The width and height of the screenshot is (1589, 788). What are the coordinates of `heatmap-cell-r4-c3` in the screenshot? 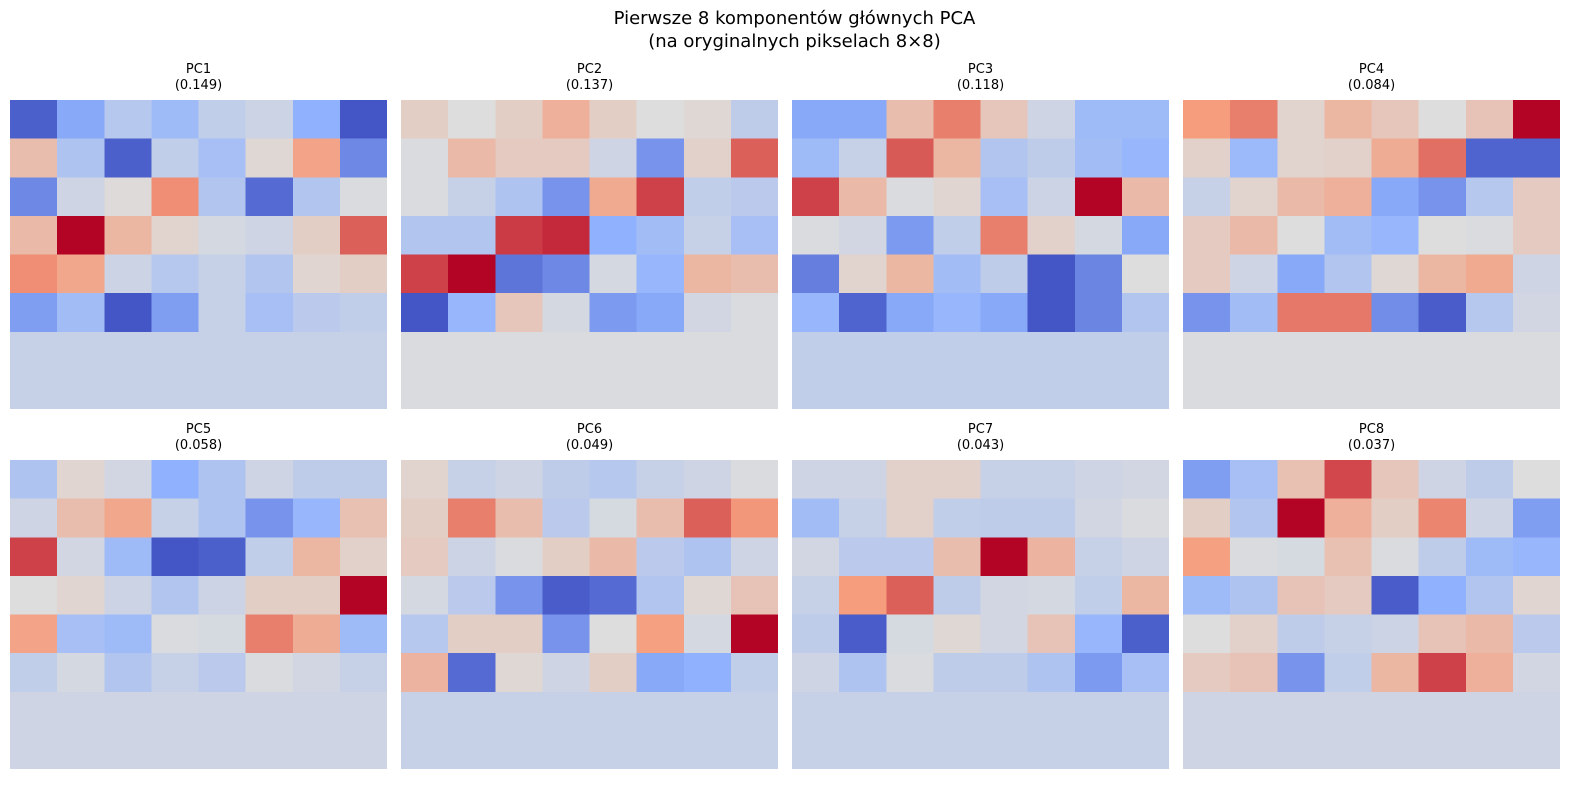 It's located at (175, 634).